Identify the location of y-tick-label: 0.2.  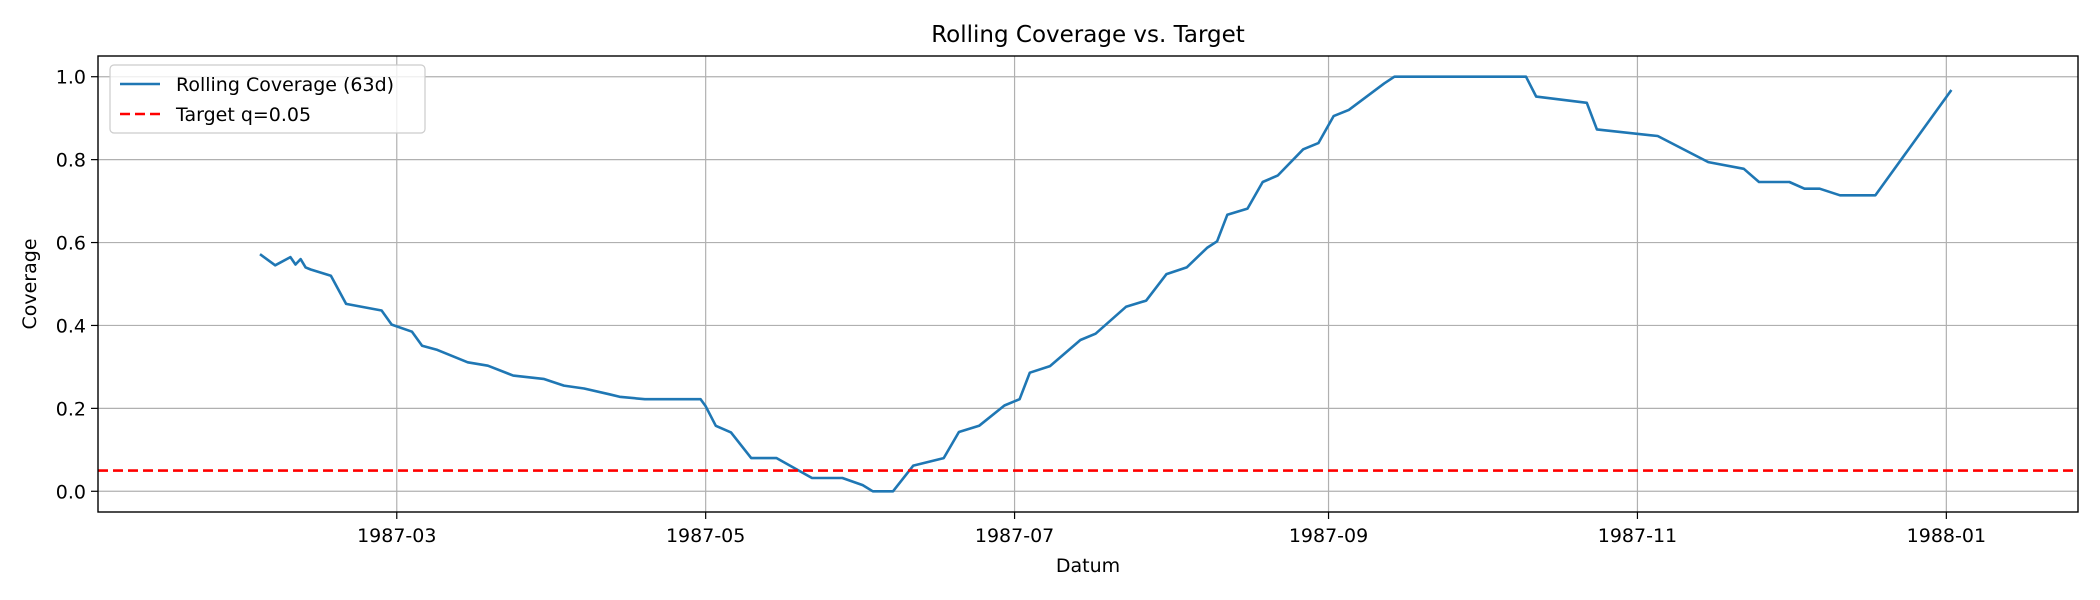
(71, 409).